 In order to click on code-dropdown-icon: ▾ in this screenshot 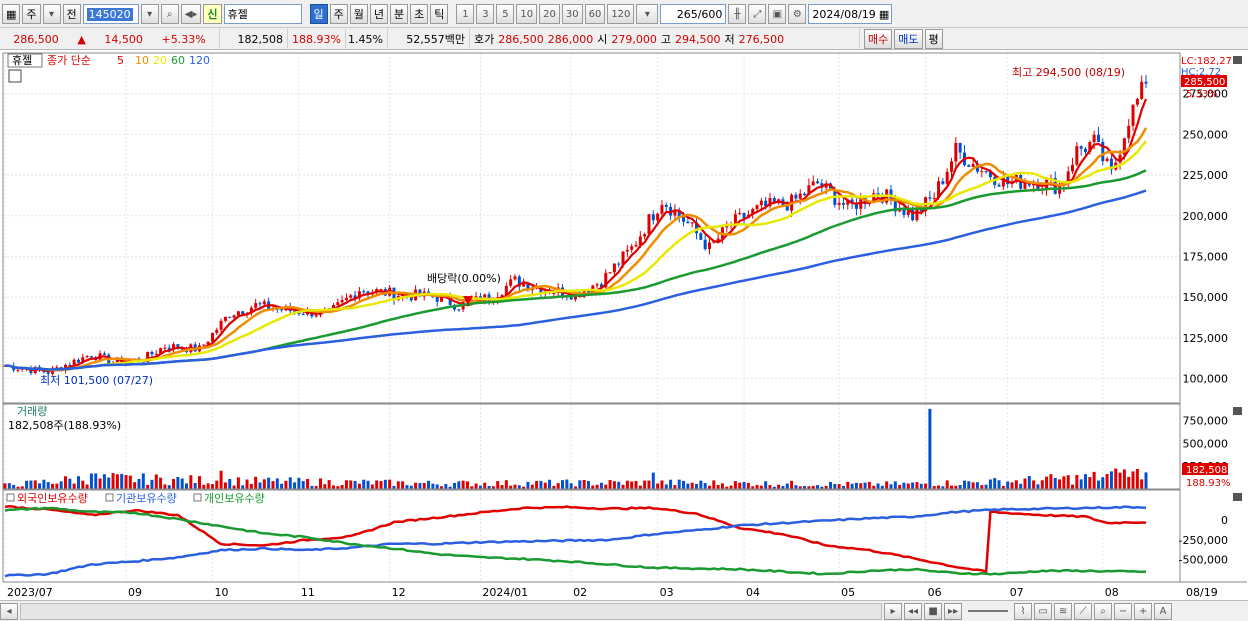, I will do `click(149, 14)`.